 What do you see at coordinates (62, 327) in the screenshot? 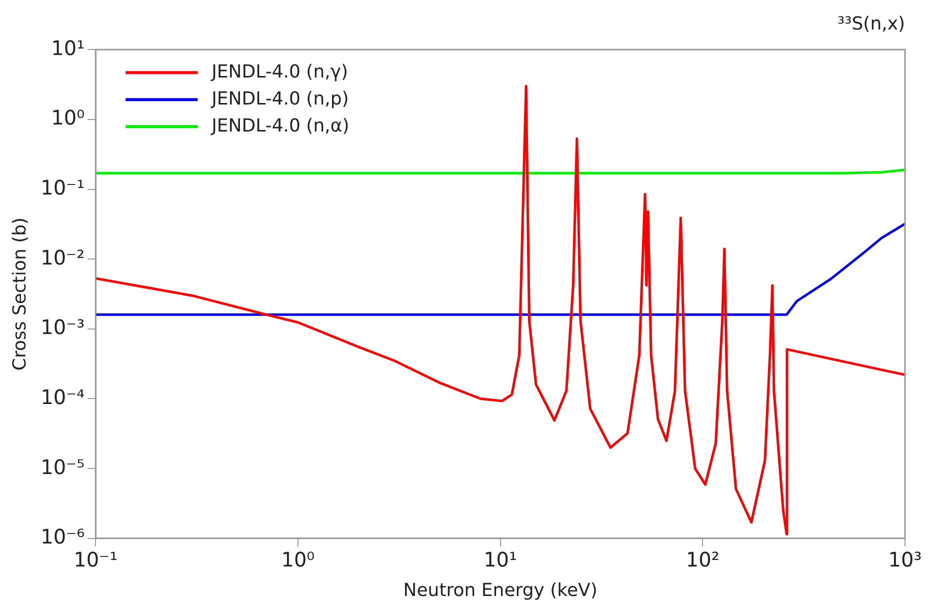
I see `y-tick-label: 10⁻³` at bounding box center [62, 327].